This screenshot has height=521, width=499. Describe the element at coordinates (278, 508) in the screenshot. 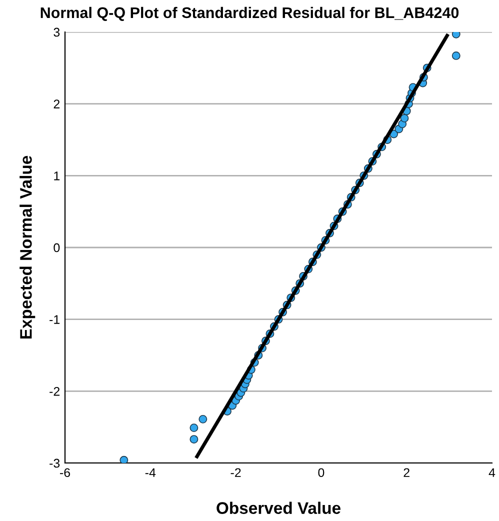

I see `x-axis-title: Observed Value` at that location.